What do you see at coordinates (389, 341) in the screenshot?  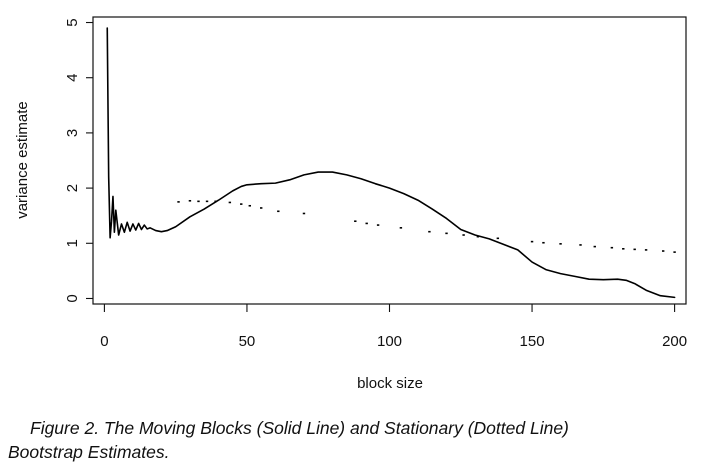 I see `x-tick-label: 100` at bounding box center [389, 341].